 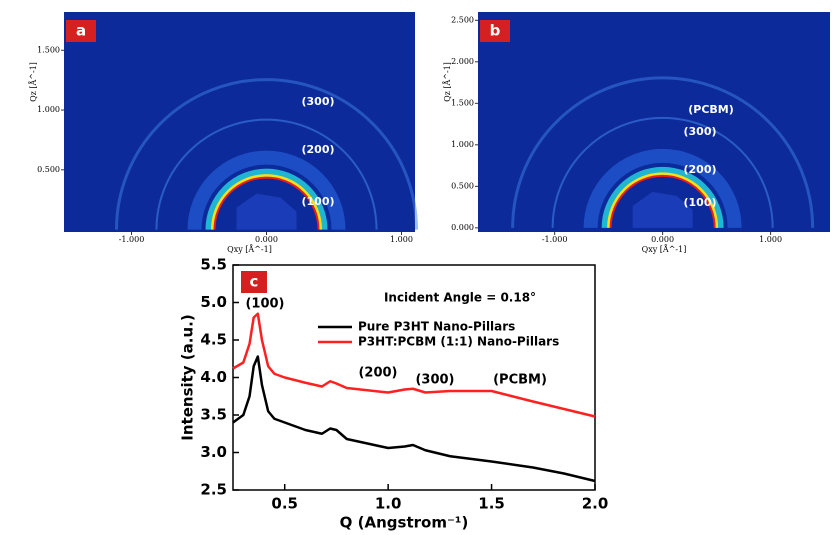 I want to click on y-tick-label: 2.5, so click(x=213, y=490).